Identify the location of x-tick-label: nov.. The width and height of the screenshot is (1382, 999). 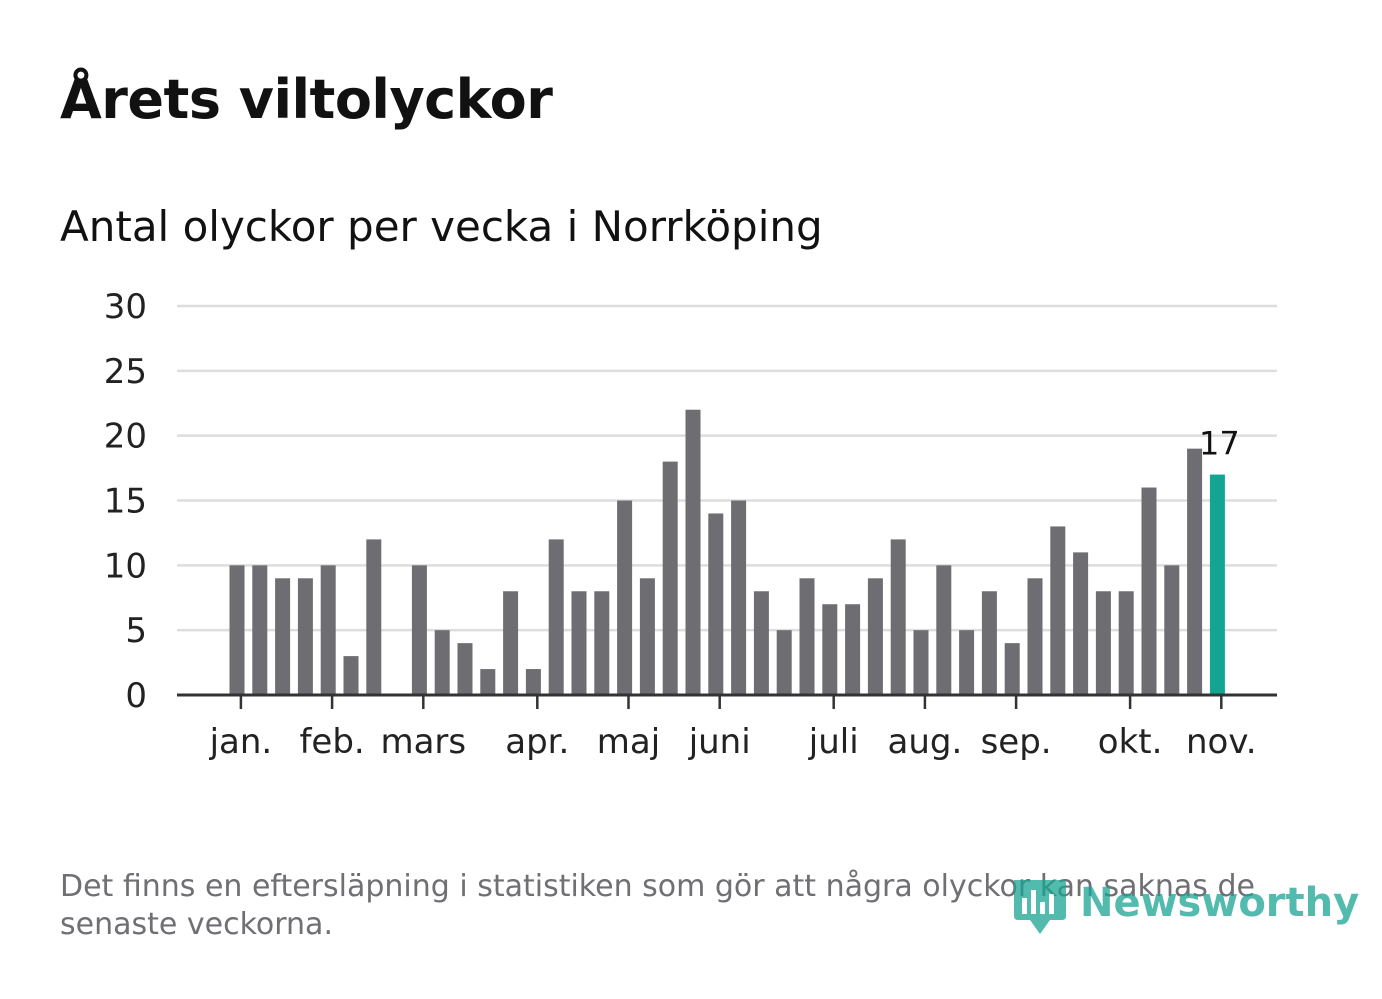
(1221, 742).